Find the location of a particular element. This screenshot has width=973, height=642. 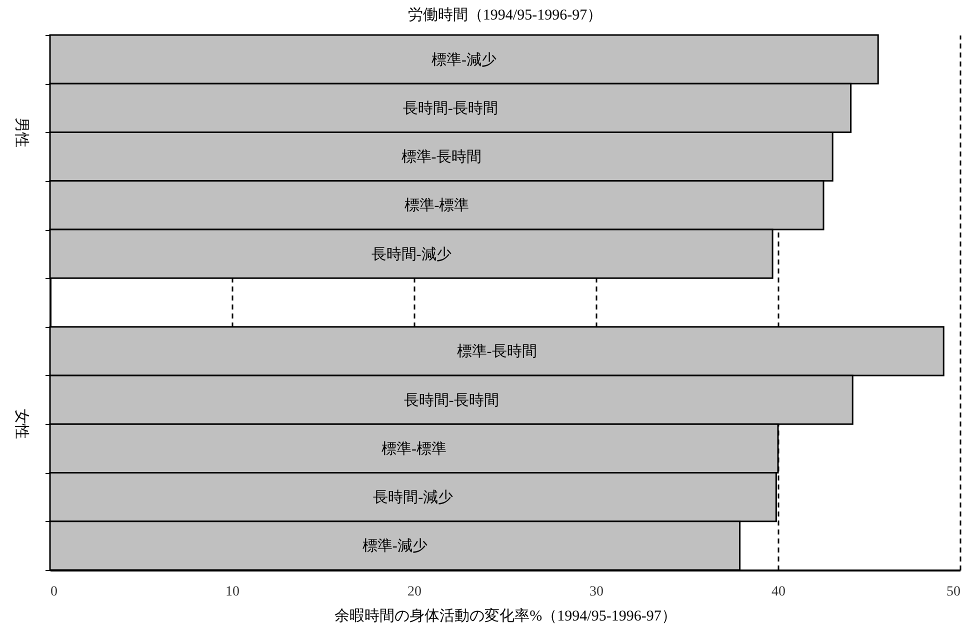

x-tick-label: 50 is located at coordinates (953, 592).